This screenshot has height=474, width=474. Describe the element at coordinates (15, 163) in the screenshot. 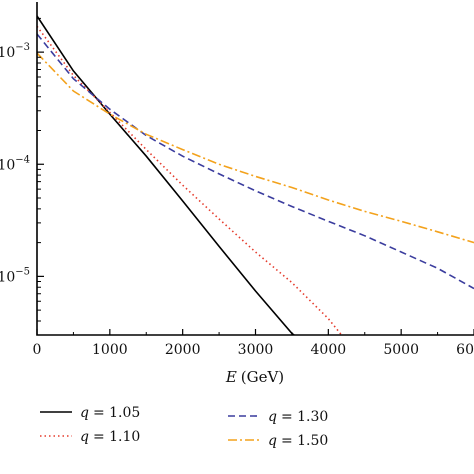

I see `y-tick-label: 10⁻⁴` at that location.